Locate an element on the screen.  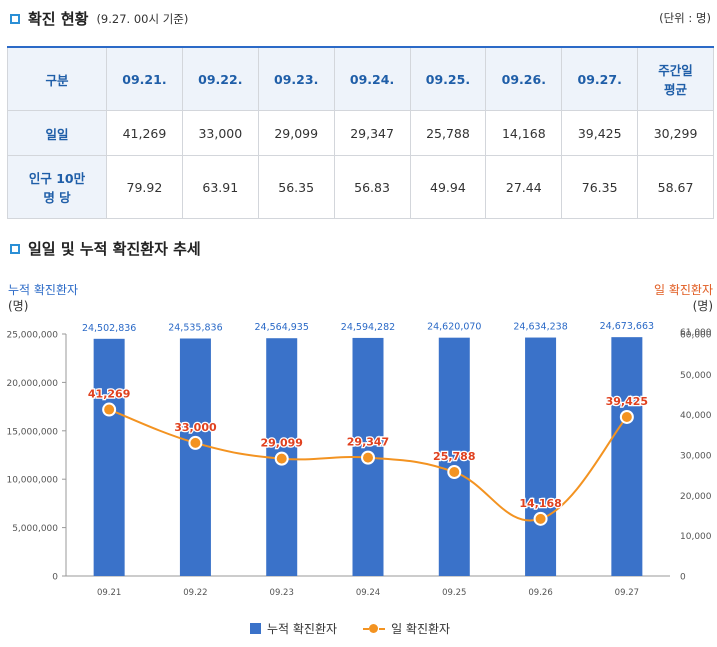
table-cell: 76.35 is located at coordinates (600, 187).